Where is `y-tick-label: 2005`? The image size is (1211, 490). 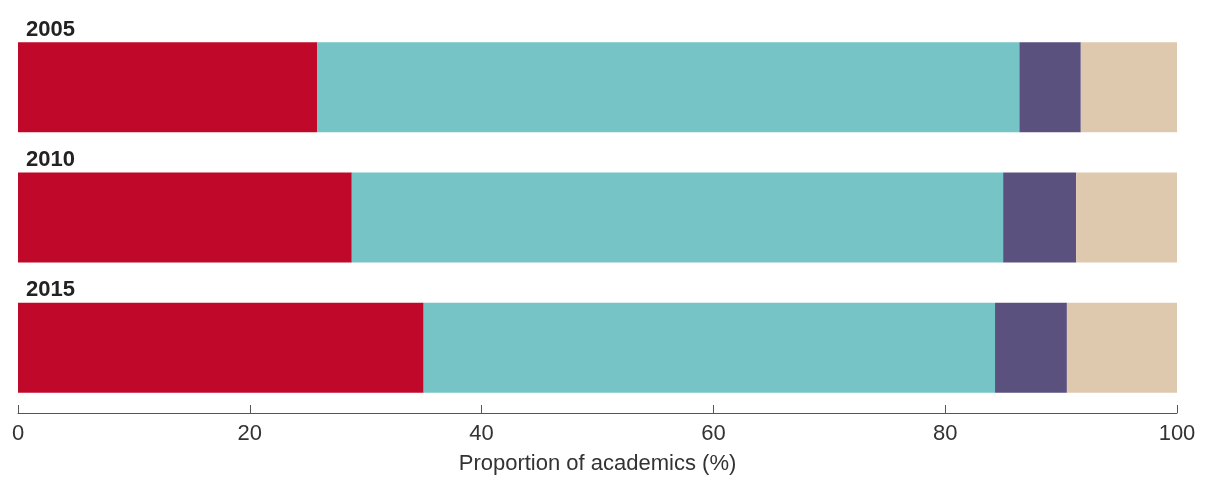
y-tick-label: 2005 is located at coordinates (50, 28).